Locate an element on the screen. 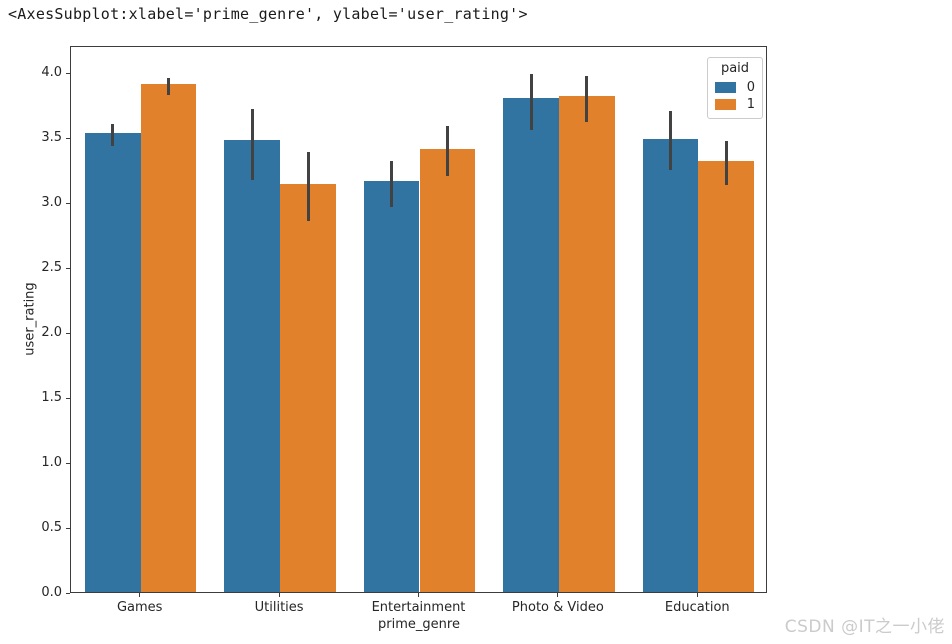 The height and width of the screenshot is (644, 952). x-tick-label: Games is located at coordinates (139, 607).